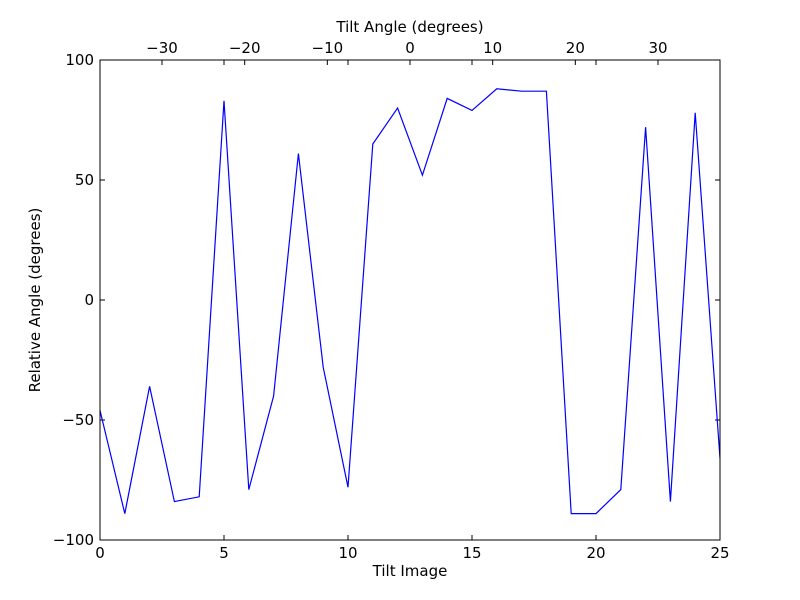  What do you see at coordinates (410, 48) in the screenshot?
I see `top-tick-label: 0` at bounding box center [410, 48].